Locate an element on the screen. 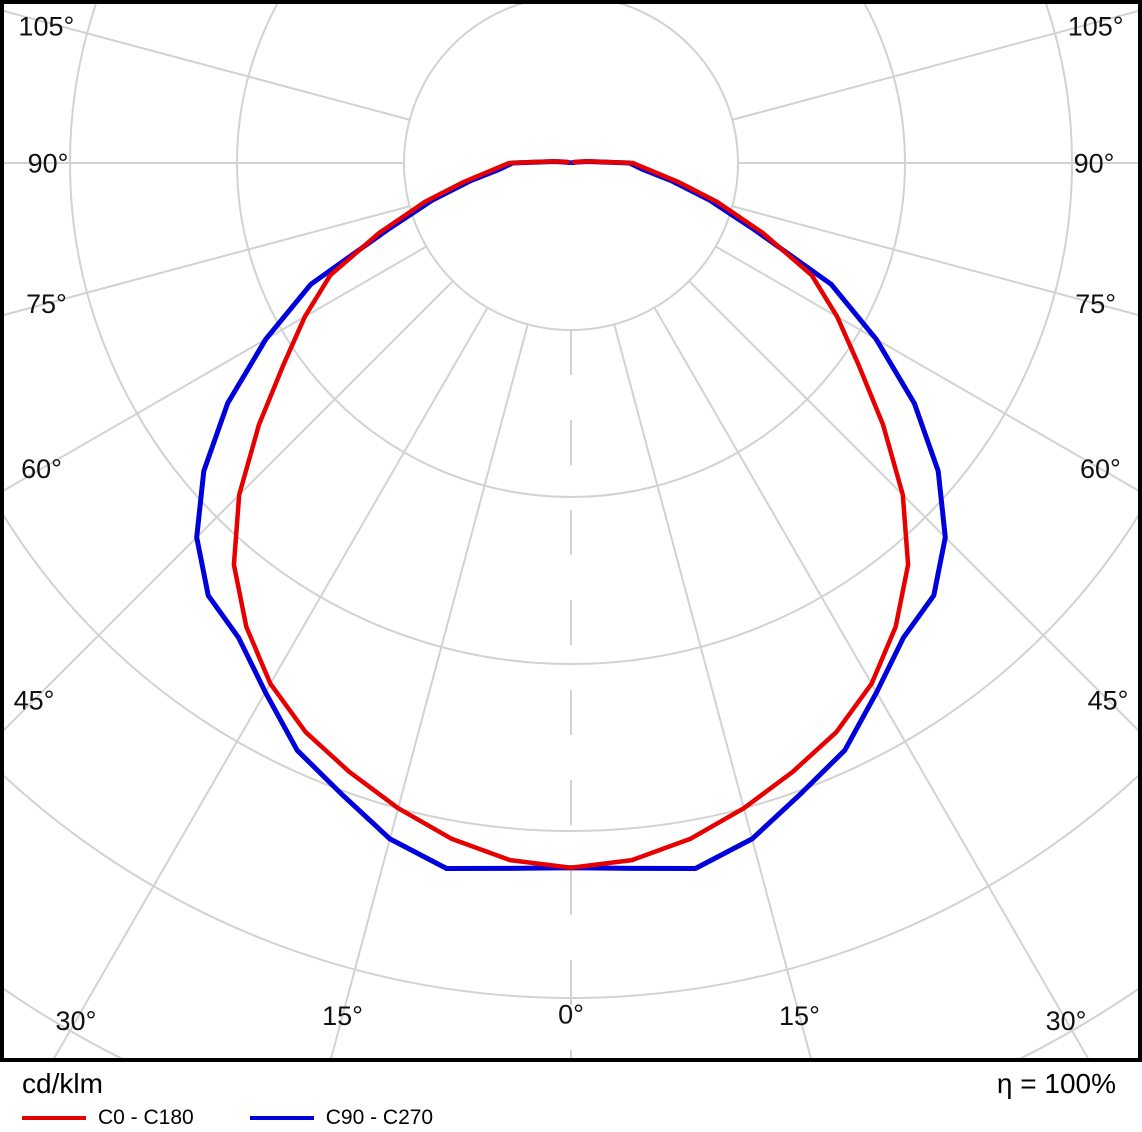 The image size is (1142, 1132). legend-item-c90-c270: C90 - C270 is located at coordinates (341, 1118).